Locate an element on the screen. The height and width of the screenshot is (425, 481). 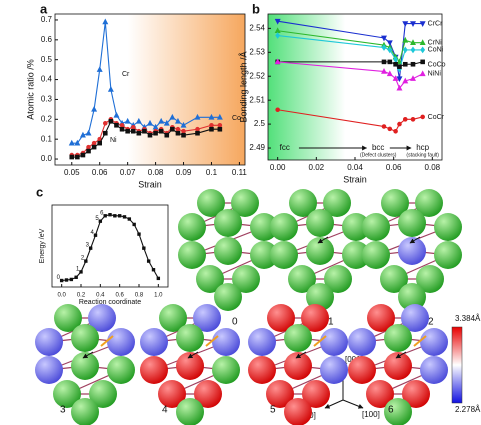
point-label: 5 is located at coordinates (97, 219).